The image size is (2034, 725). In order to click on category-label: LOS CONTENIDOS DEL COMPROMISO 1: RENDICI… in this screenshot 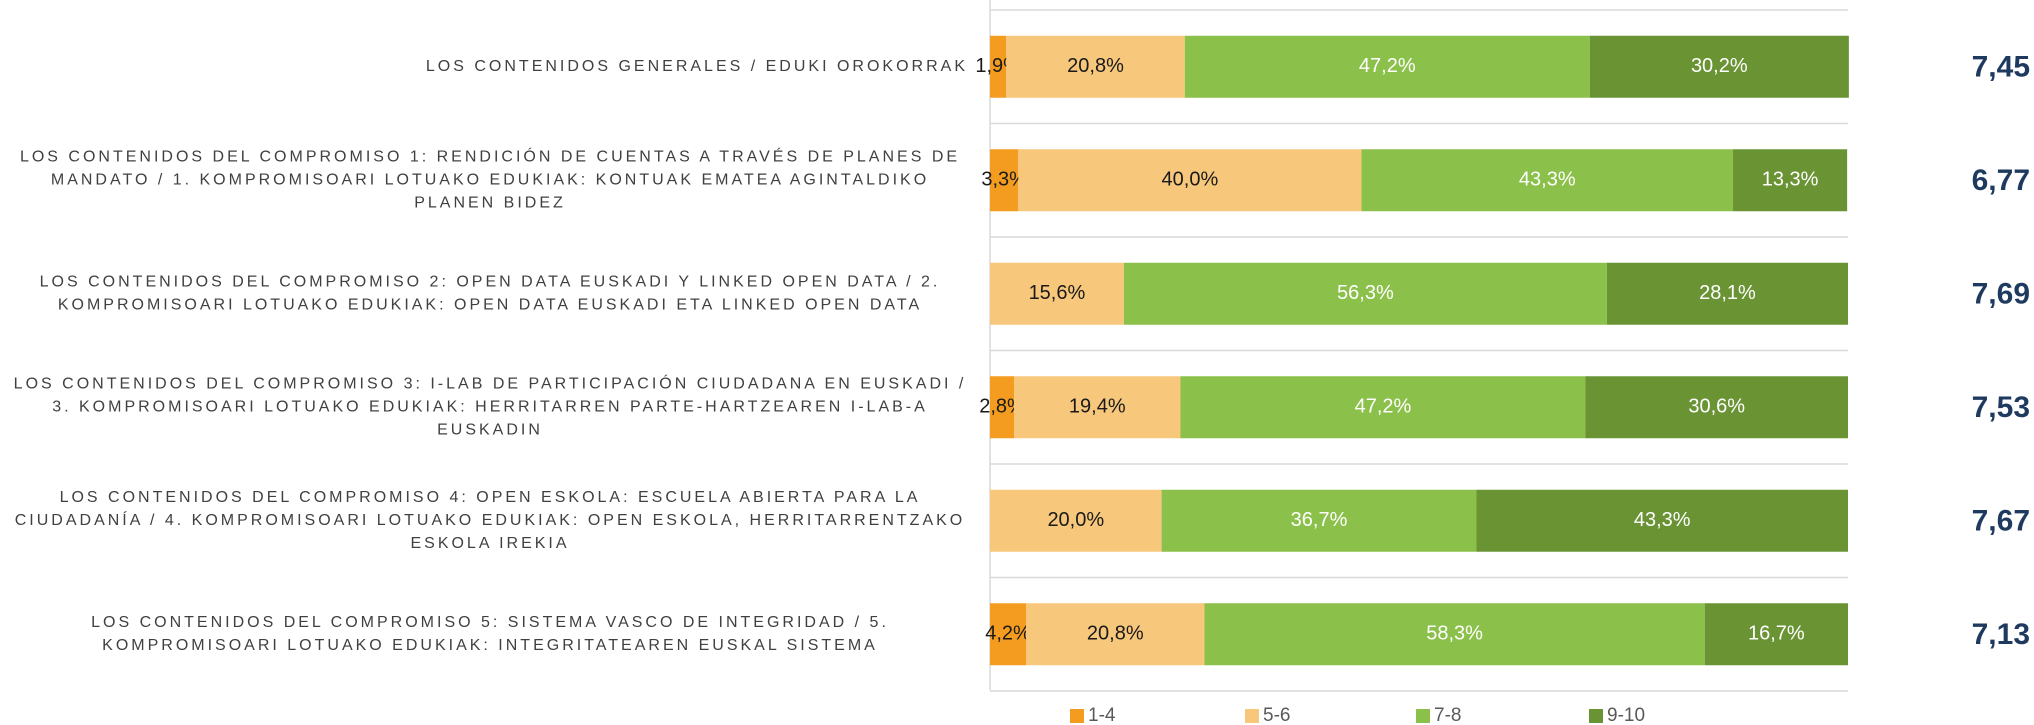, I will do `click(490, 178)`.